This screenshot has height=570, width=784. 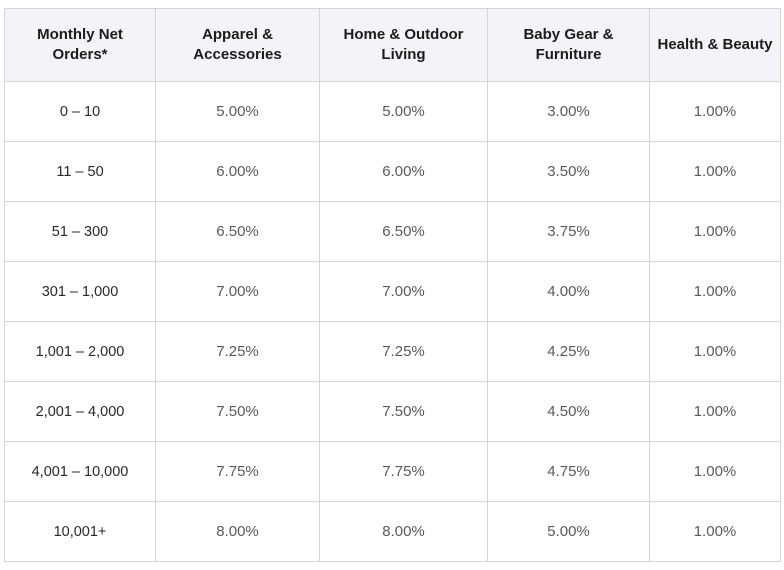 I want to click on rate-cell-apparel: 6.00%, so click(x=237, y=171).